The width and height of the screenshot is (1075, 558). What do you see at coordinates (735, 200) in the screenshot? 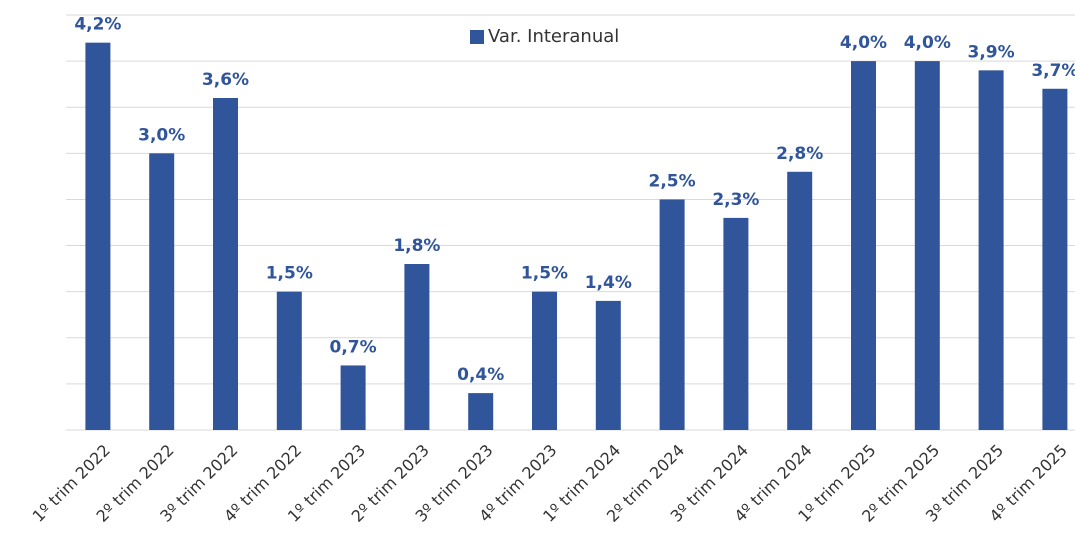
I see `value-label: 2,3%` at bounding box center [735, 200].